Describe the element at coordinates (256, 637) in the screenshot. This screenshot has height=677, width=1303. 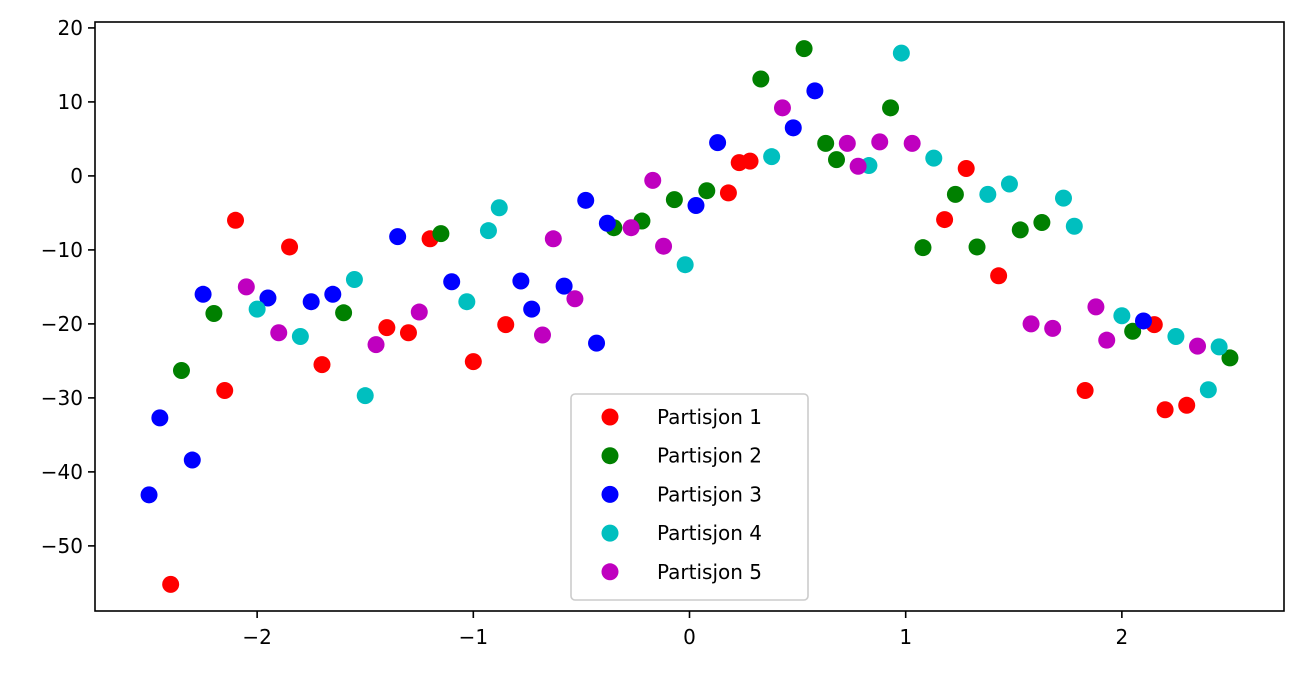
I see `x-tick-label: −2` at that location.